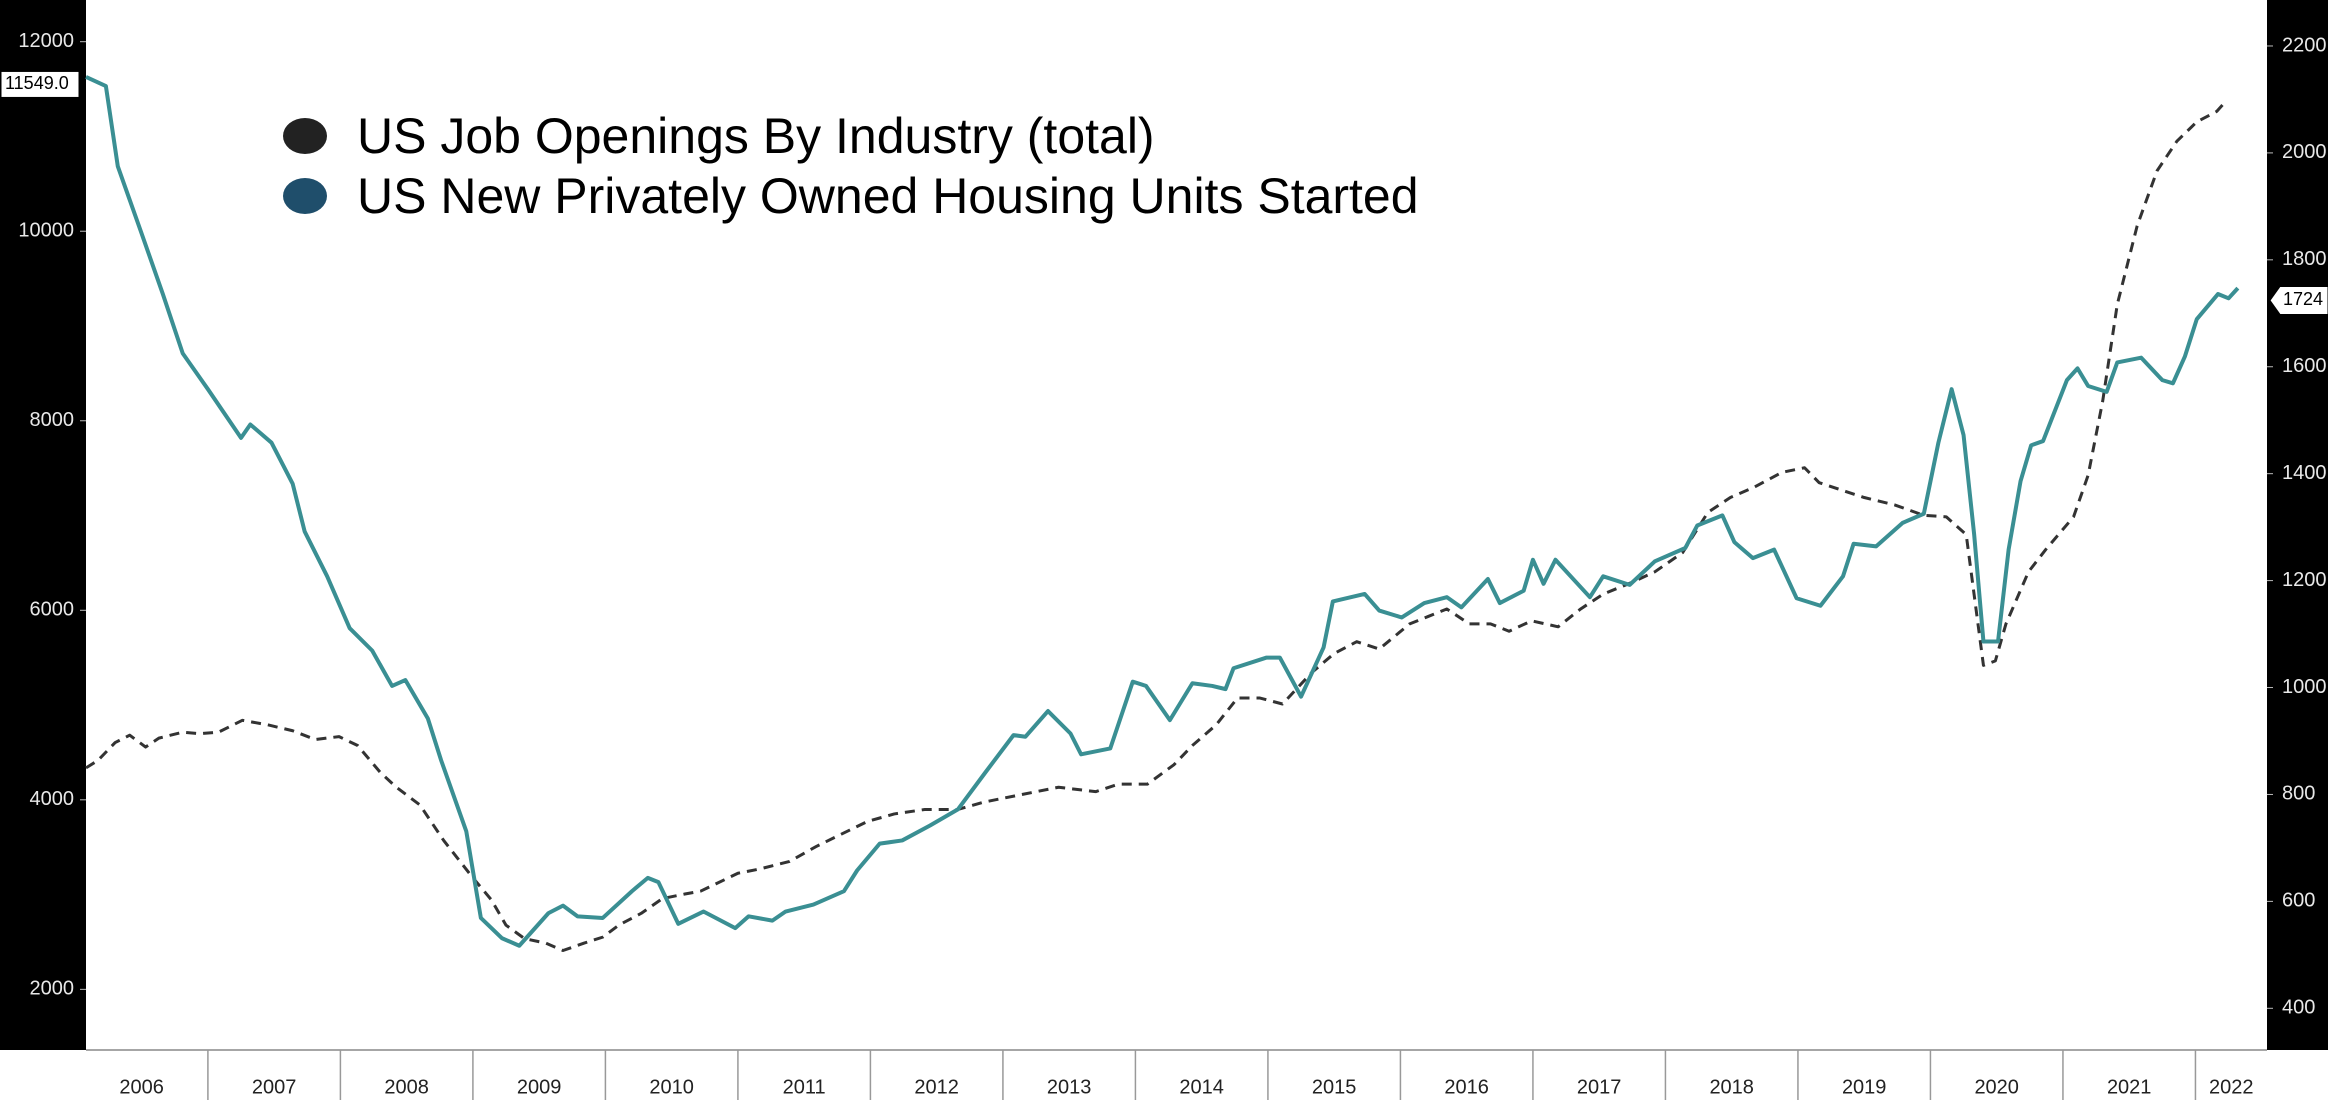 Image resolution: width=2328 pixels, height=1100 pixels. What do you see at coordinates (1201, 1087) in the screenshot?
I see `x-tick-label: 2014` at bounding box center [1201, 1087].